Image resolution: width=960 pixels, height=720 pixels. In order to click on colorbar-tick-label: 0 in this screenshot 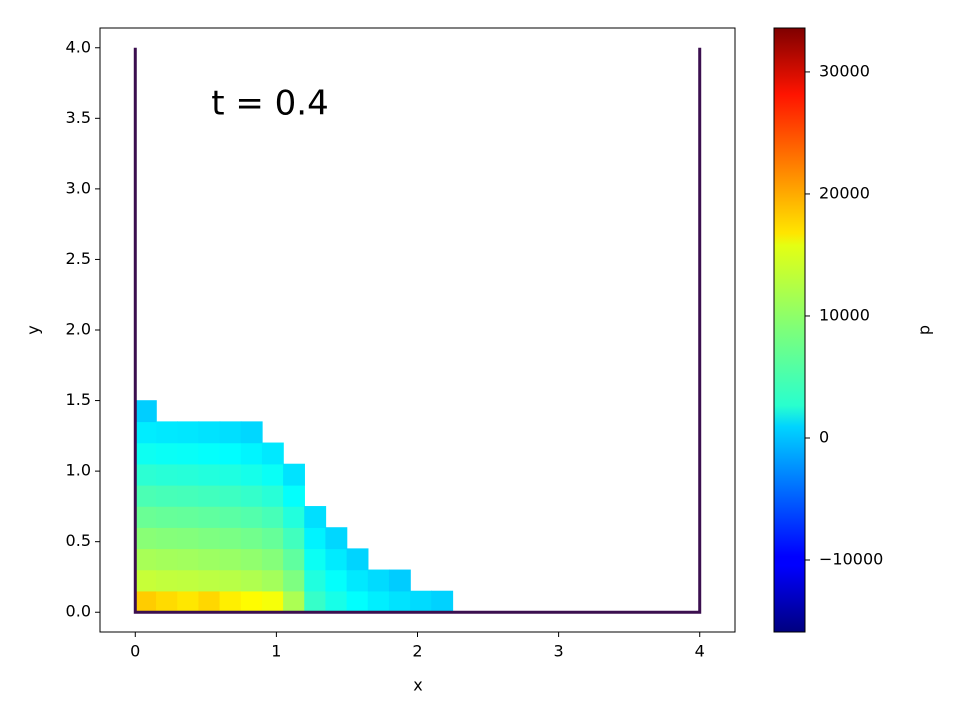, I will do `click(824, 436)`.